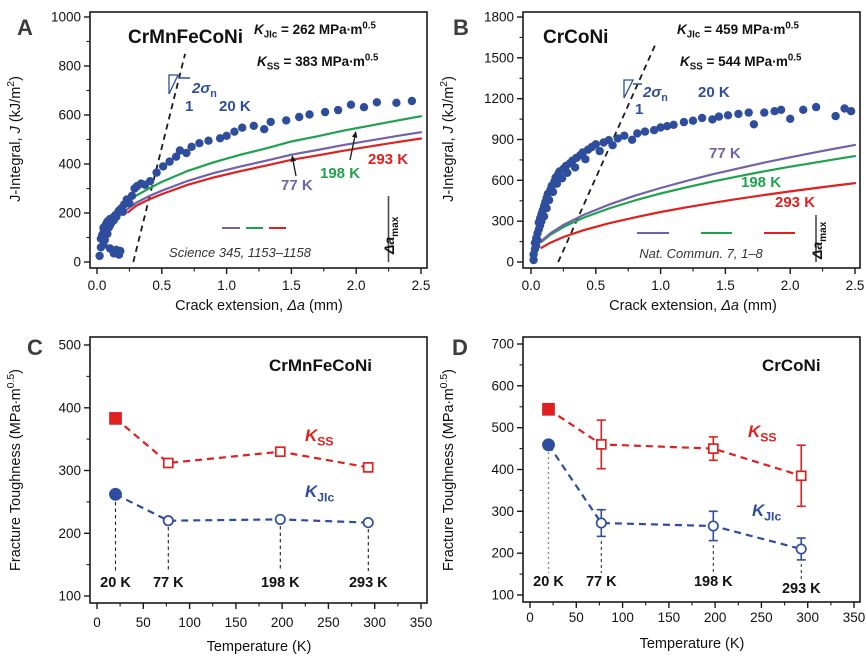  I want to click on panel-title: CrCoNi, so click(575, 37).